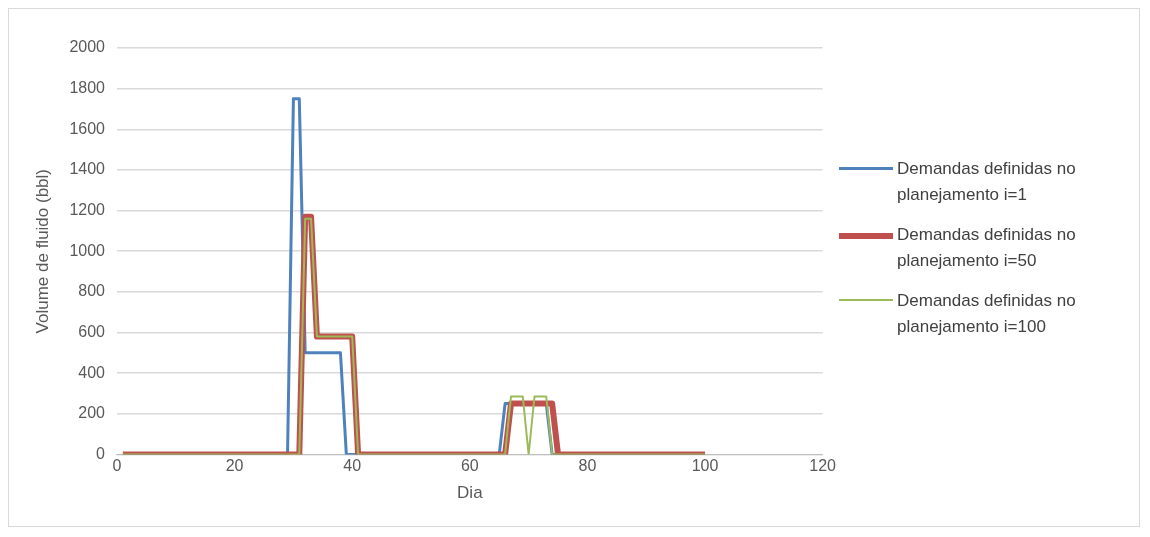 Image resolution: width=1150 pixels, height=537 pixels. Describe the element at coordinates (92, 290) in the screenshot. I see `y-tick-label: 800` at that location.